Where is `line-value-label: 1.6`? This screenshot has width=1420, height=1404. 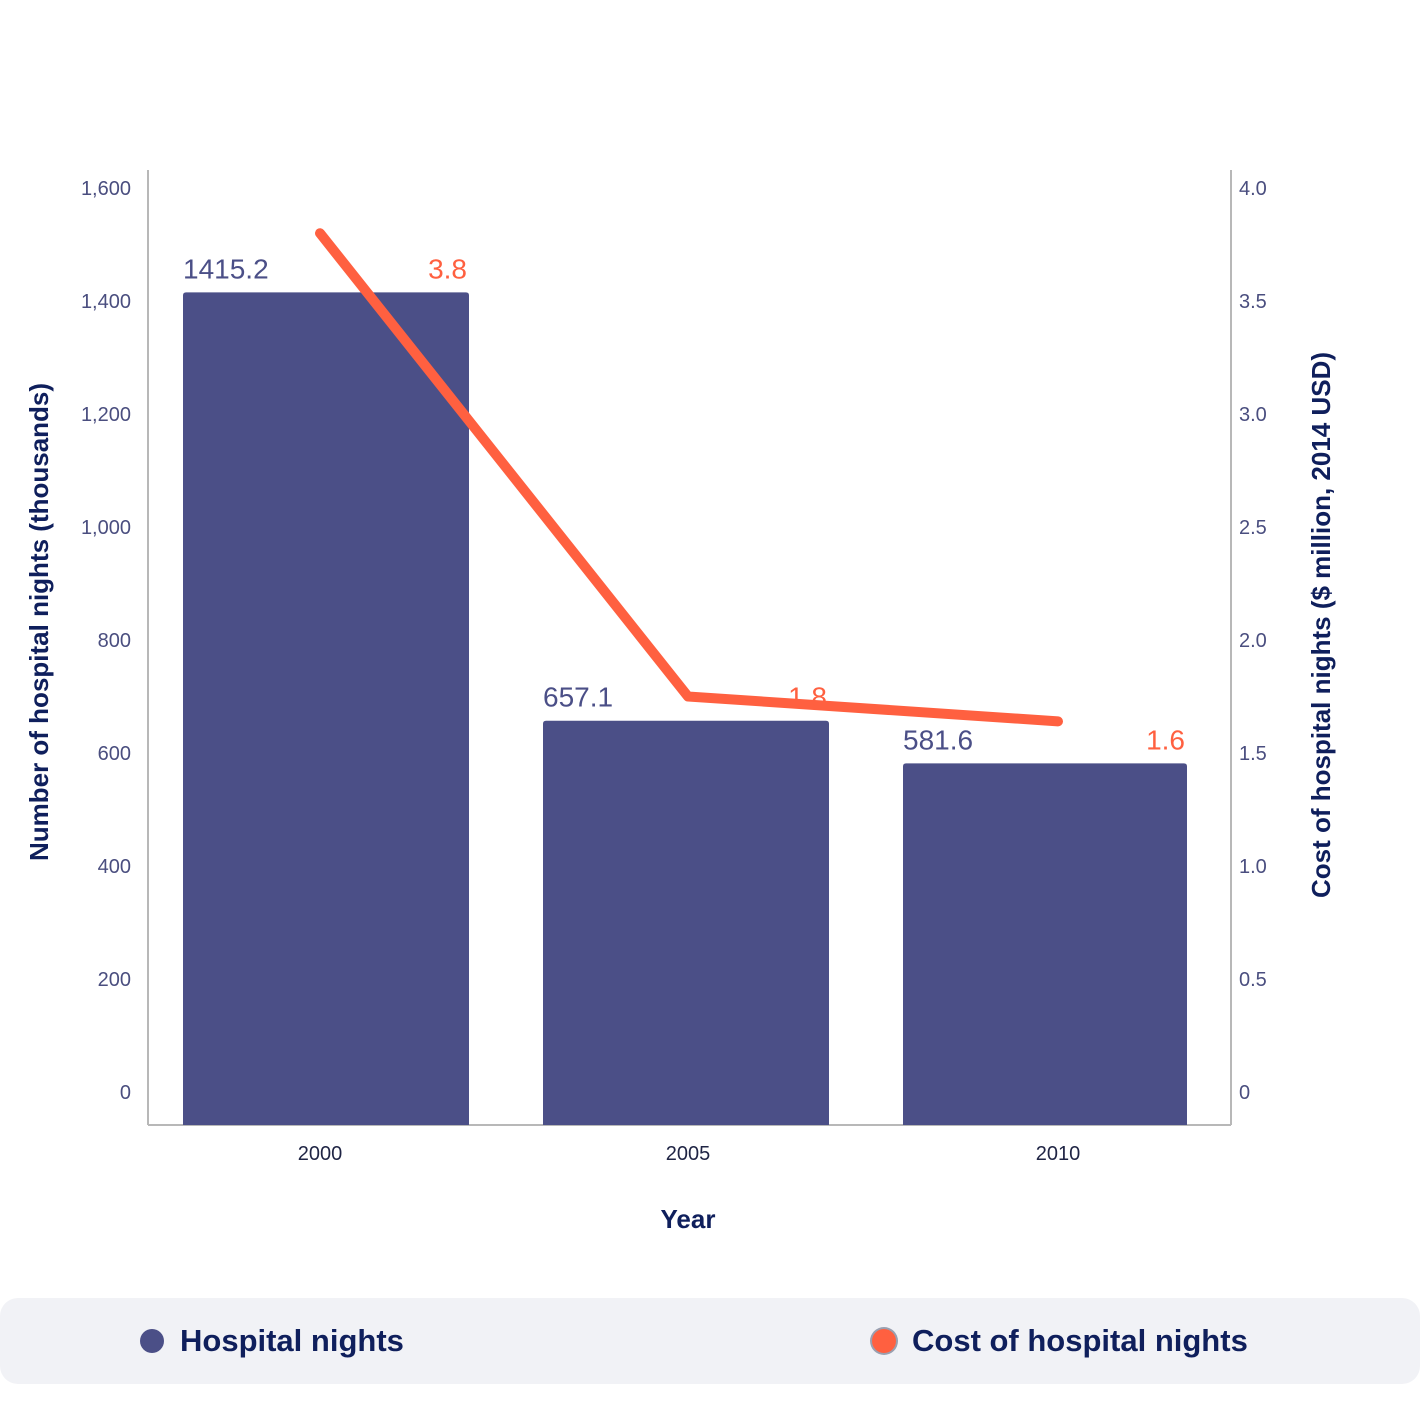
line-value-label: 1.6 is located at coordinates (1165, 739).